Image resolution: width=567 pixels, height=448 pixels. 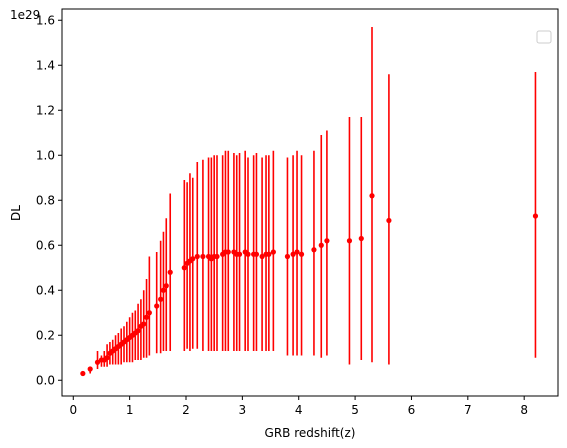 I want to click on x-tick-label: 7, so click(x=468, y=410).